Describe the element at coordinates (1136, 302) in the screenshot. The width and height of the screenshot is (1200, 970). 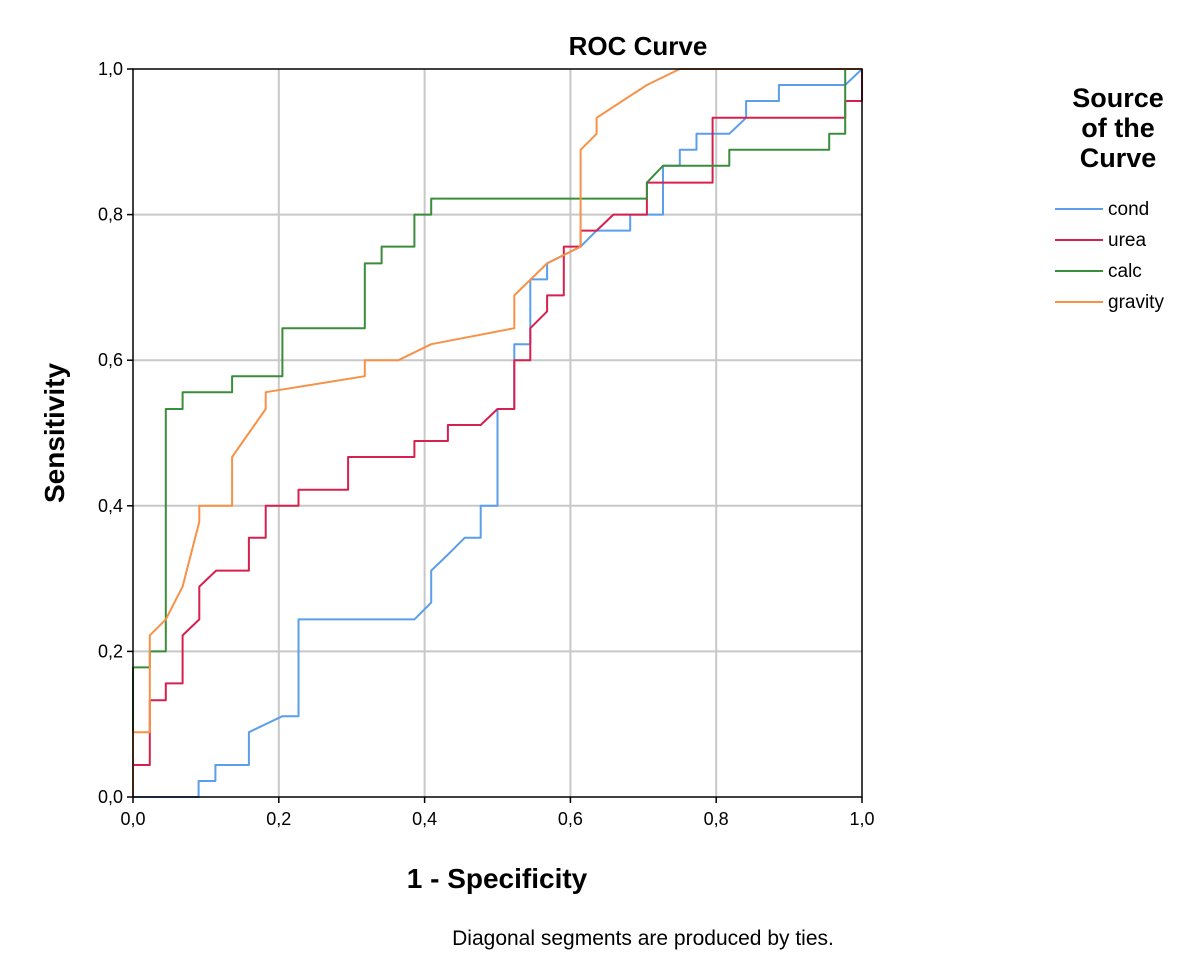
I see `legend-label-gravity: gravity` at that location.